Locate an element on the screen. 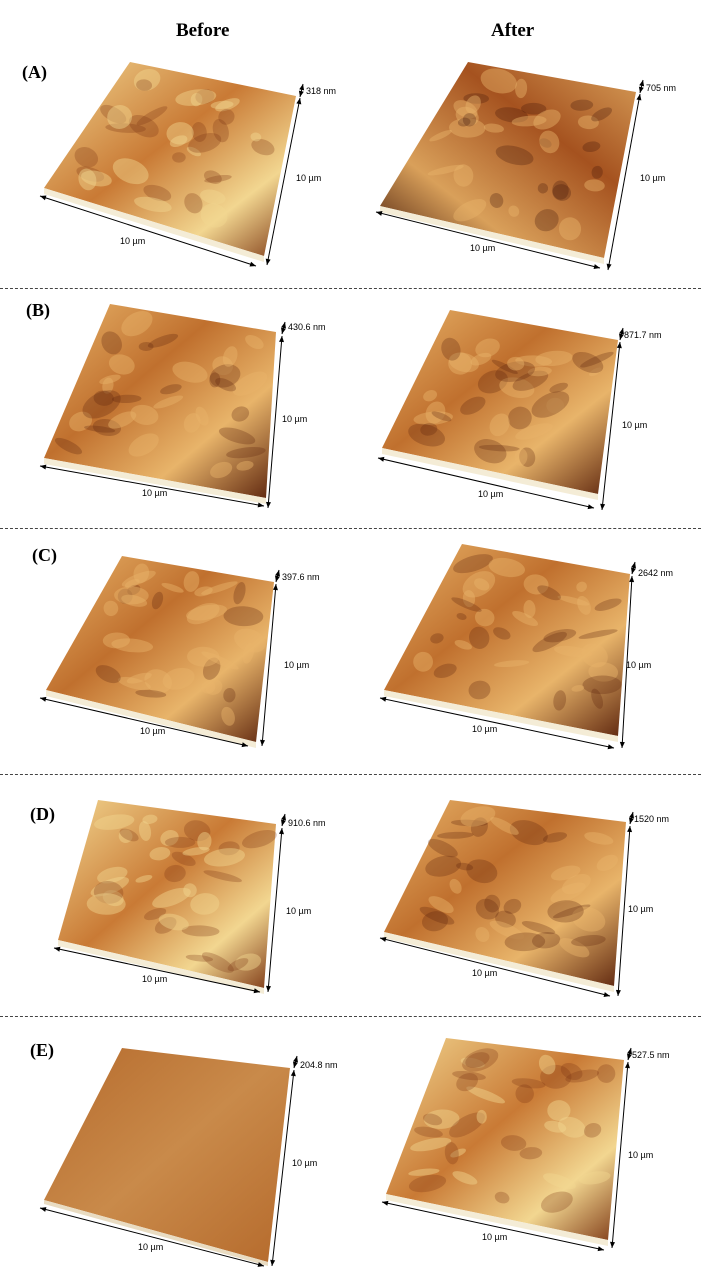 The height and width of the screenshot is (1273, 701). row-label-b: (B) is located at coordinates (38, 310).